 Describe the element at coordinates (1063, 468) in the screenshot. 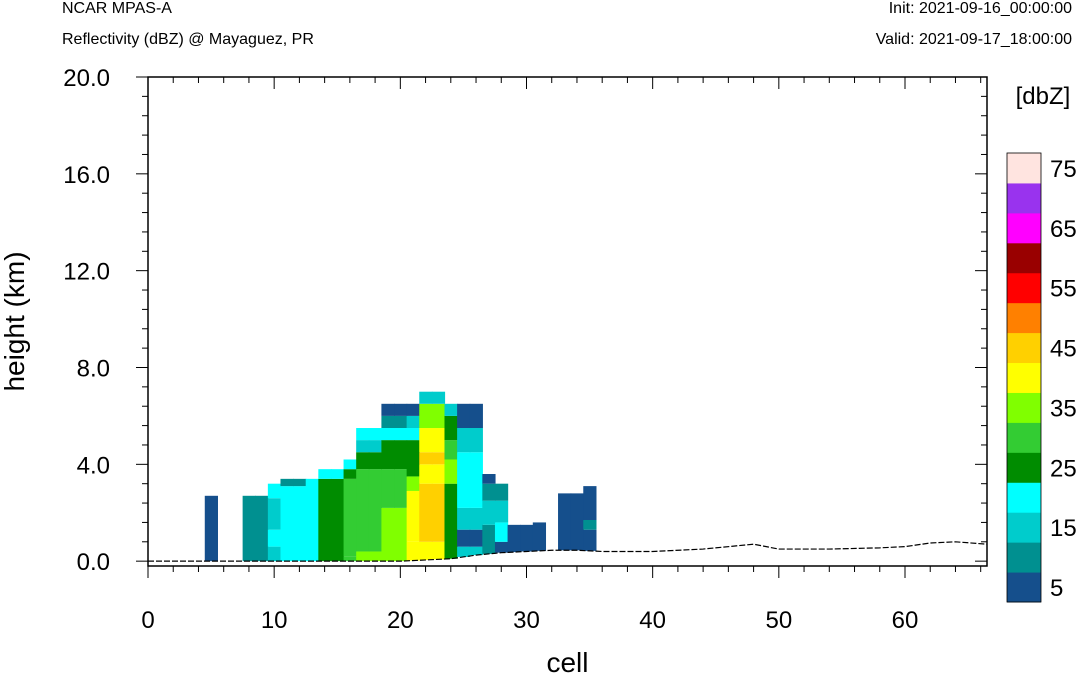

I see `colorbar-label: 25` at that location.